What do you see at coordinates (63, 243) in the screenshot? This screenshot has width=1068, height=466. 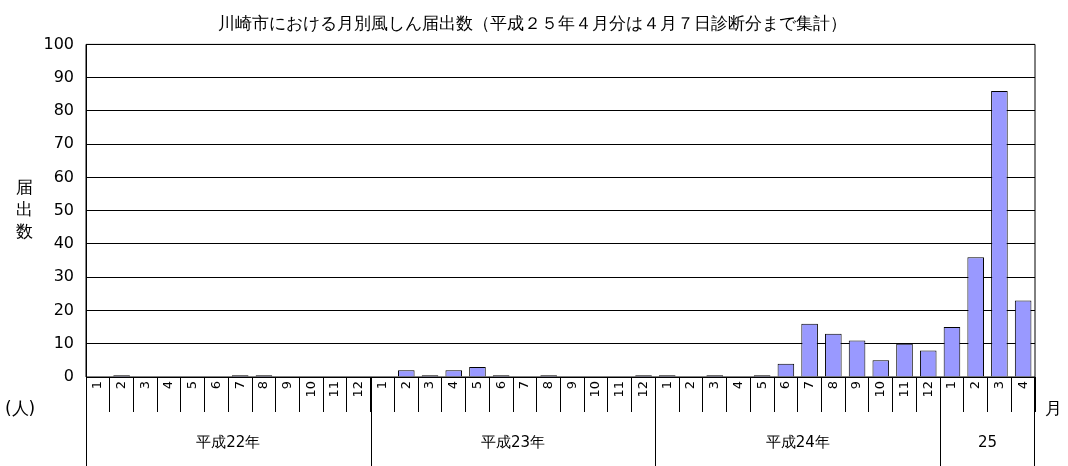 I see `y-tick-label: 40` at bounding box center [63, 243].